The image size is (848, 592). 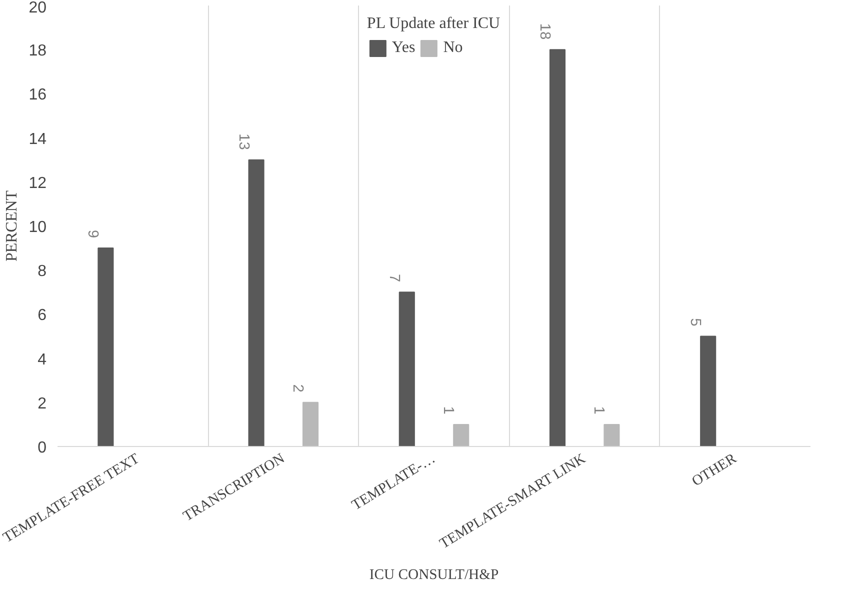 What do you see at coordinates (42, 315) in the screenshot?
I see `y-tick-label: 6` at bounding box center [42, 315].